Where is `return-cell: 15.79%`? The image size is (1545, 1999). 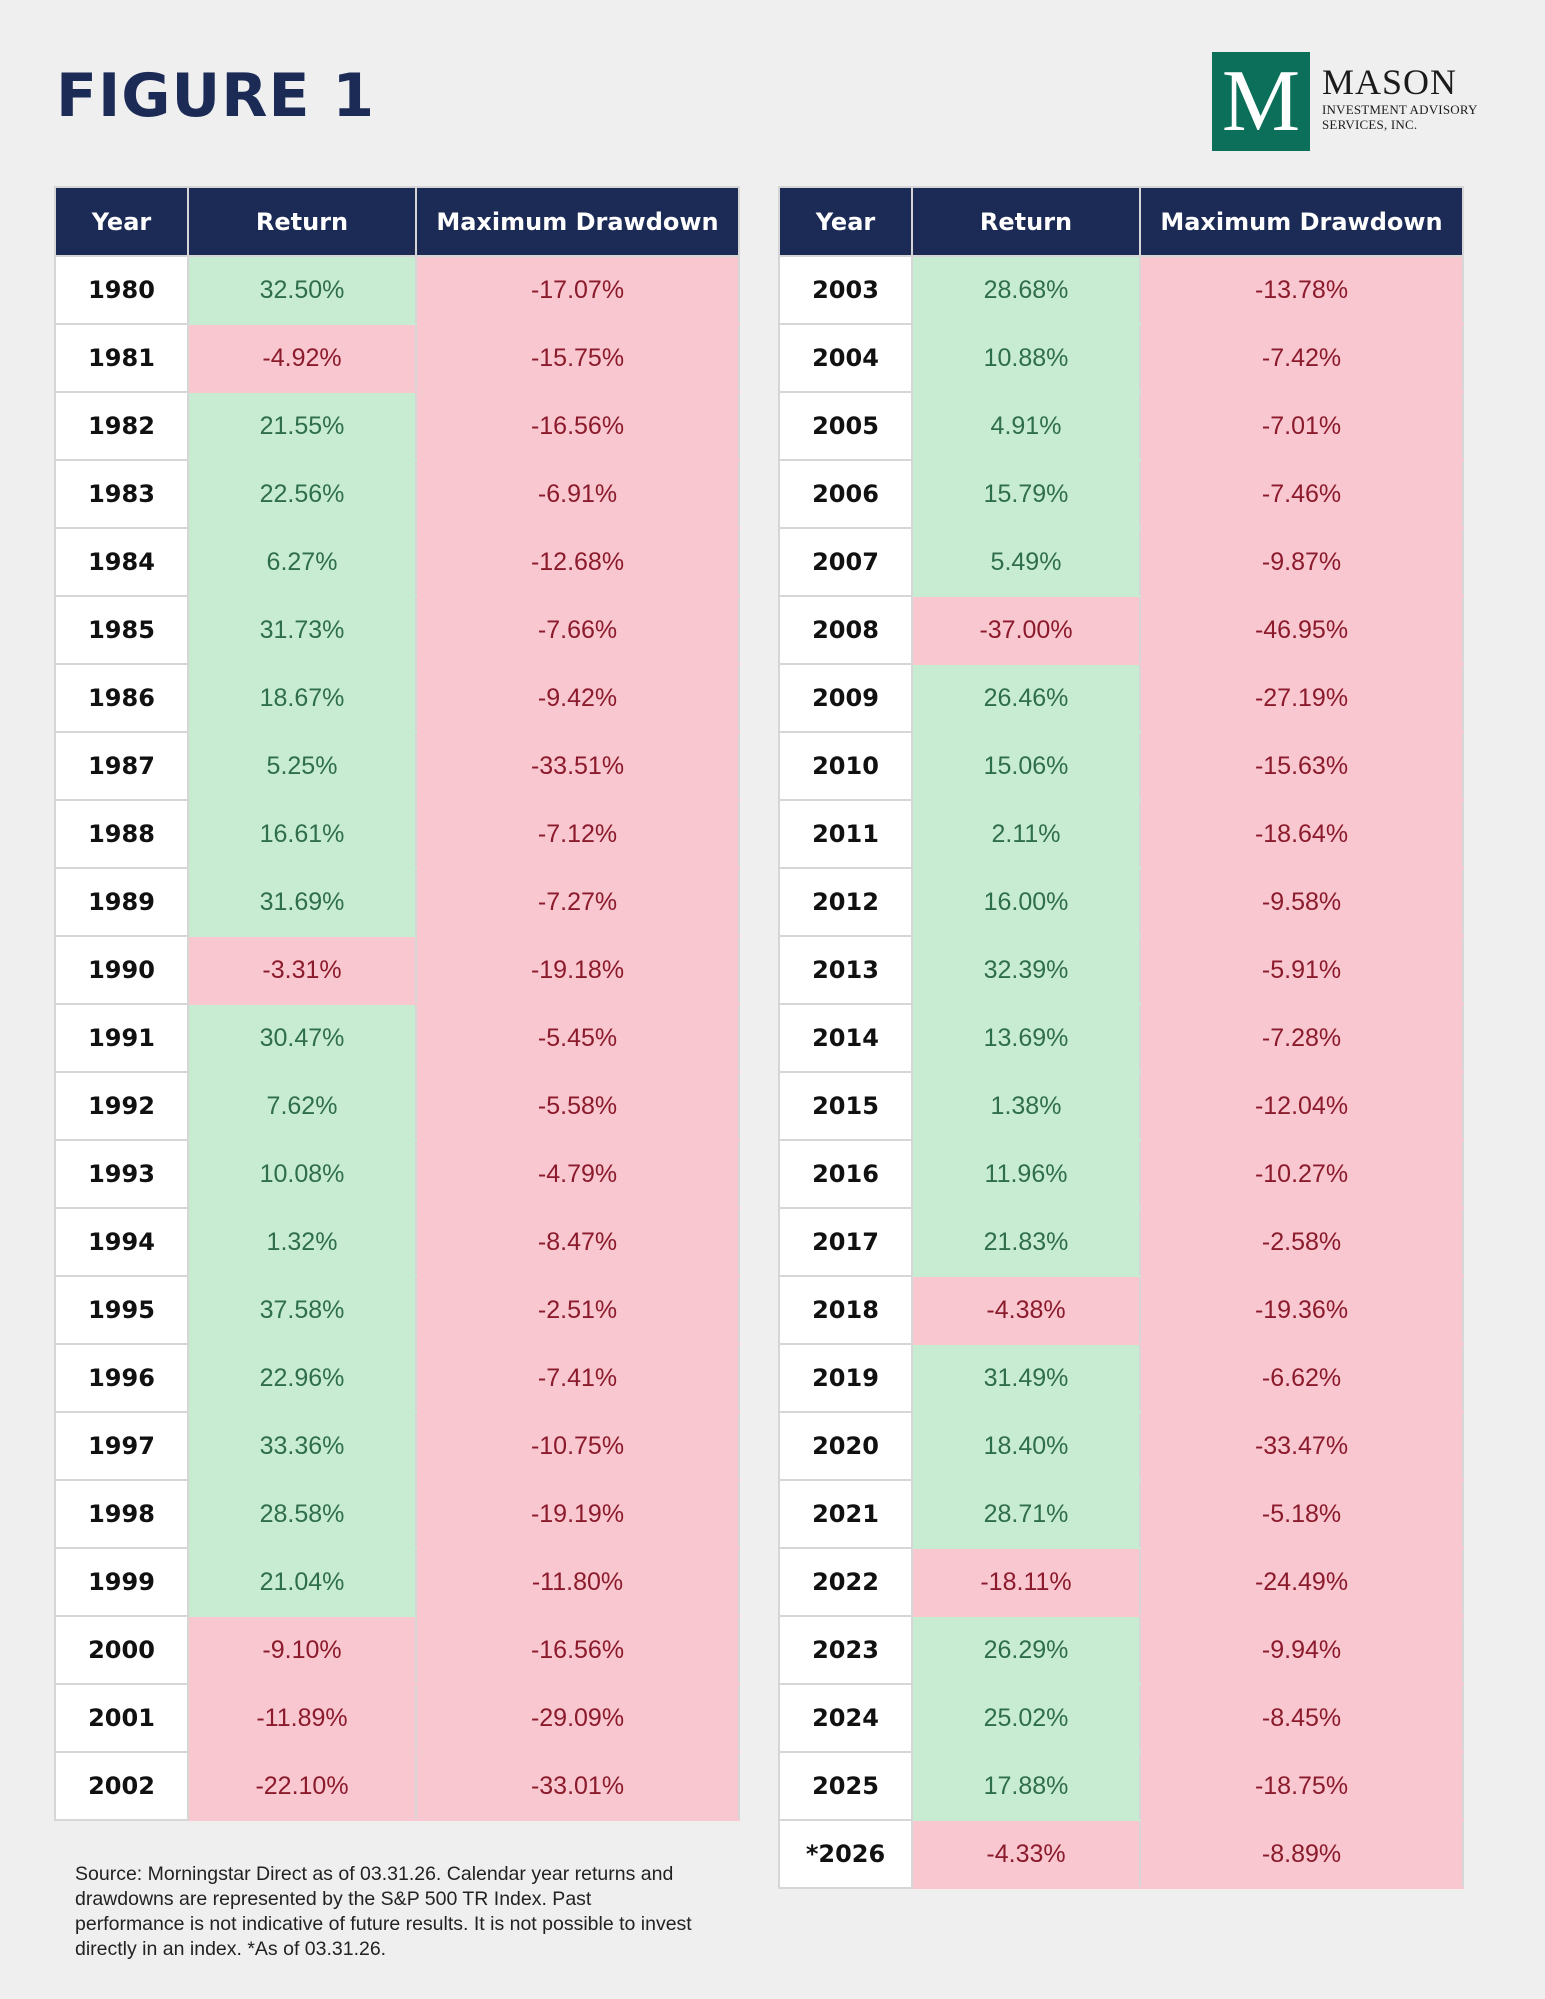 return-cell: 15.79% is located at coordinates (1026, 494).